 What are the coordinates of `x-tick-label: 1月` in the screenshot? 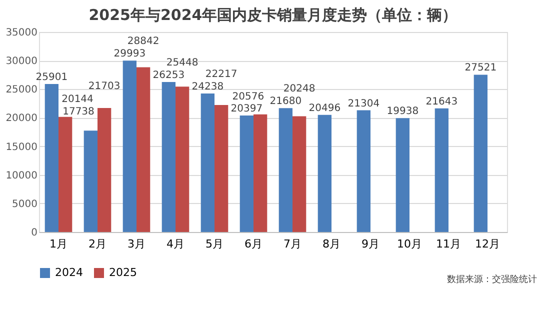 It's located at (59, 244).